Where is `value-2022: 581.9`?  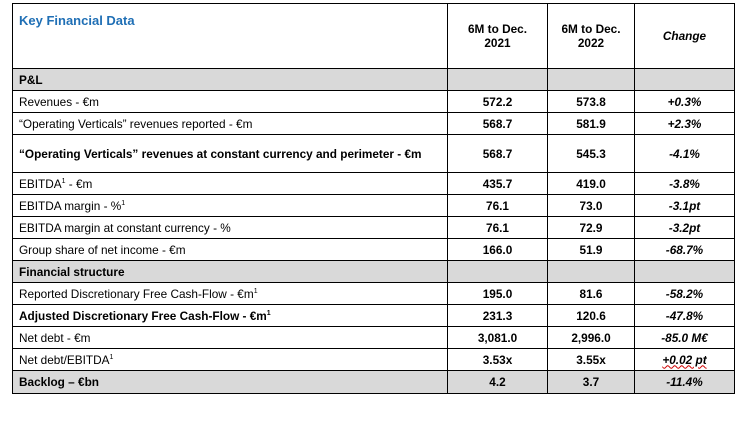
value-2022: 581.9 is located at coordinates (591, 123).